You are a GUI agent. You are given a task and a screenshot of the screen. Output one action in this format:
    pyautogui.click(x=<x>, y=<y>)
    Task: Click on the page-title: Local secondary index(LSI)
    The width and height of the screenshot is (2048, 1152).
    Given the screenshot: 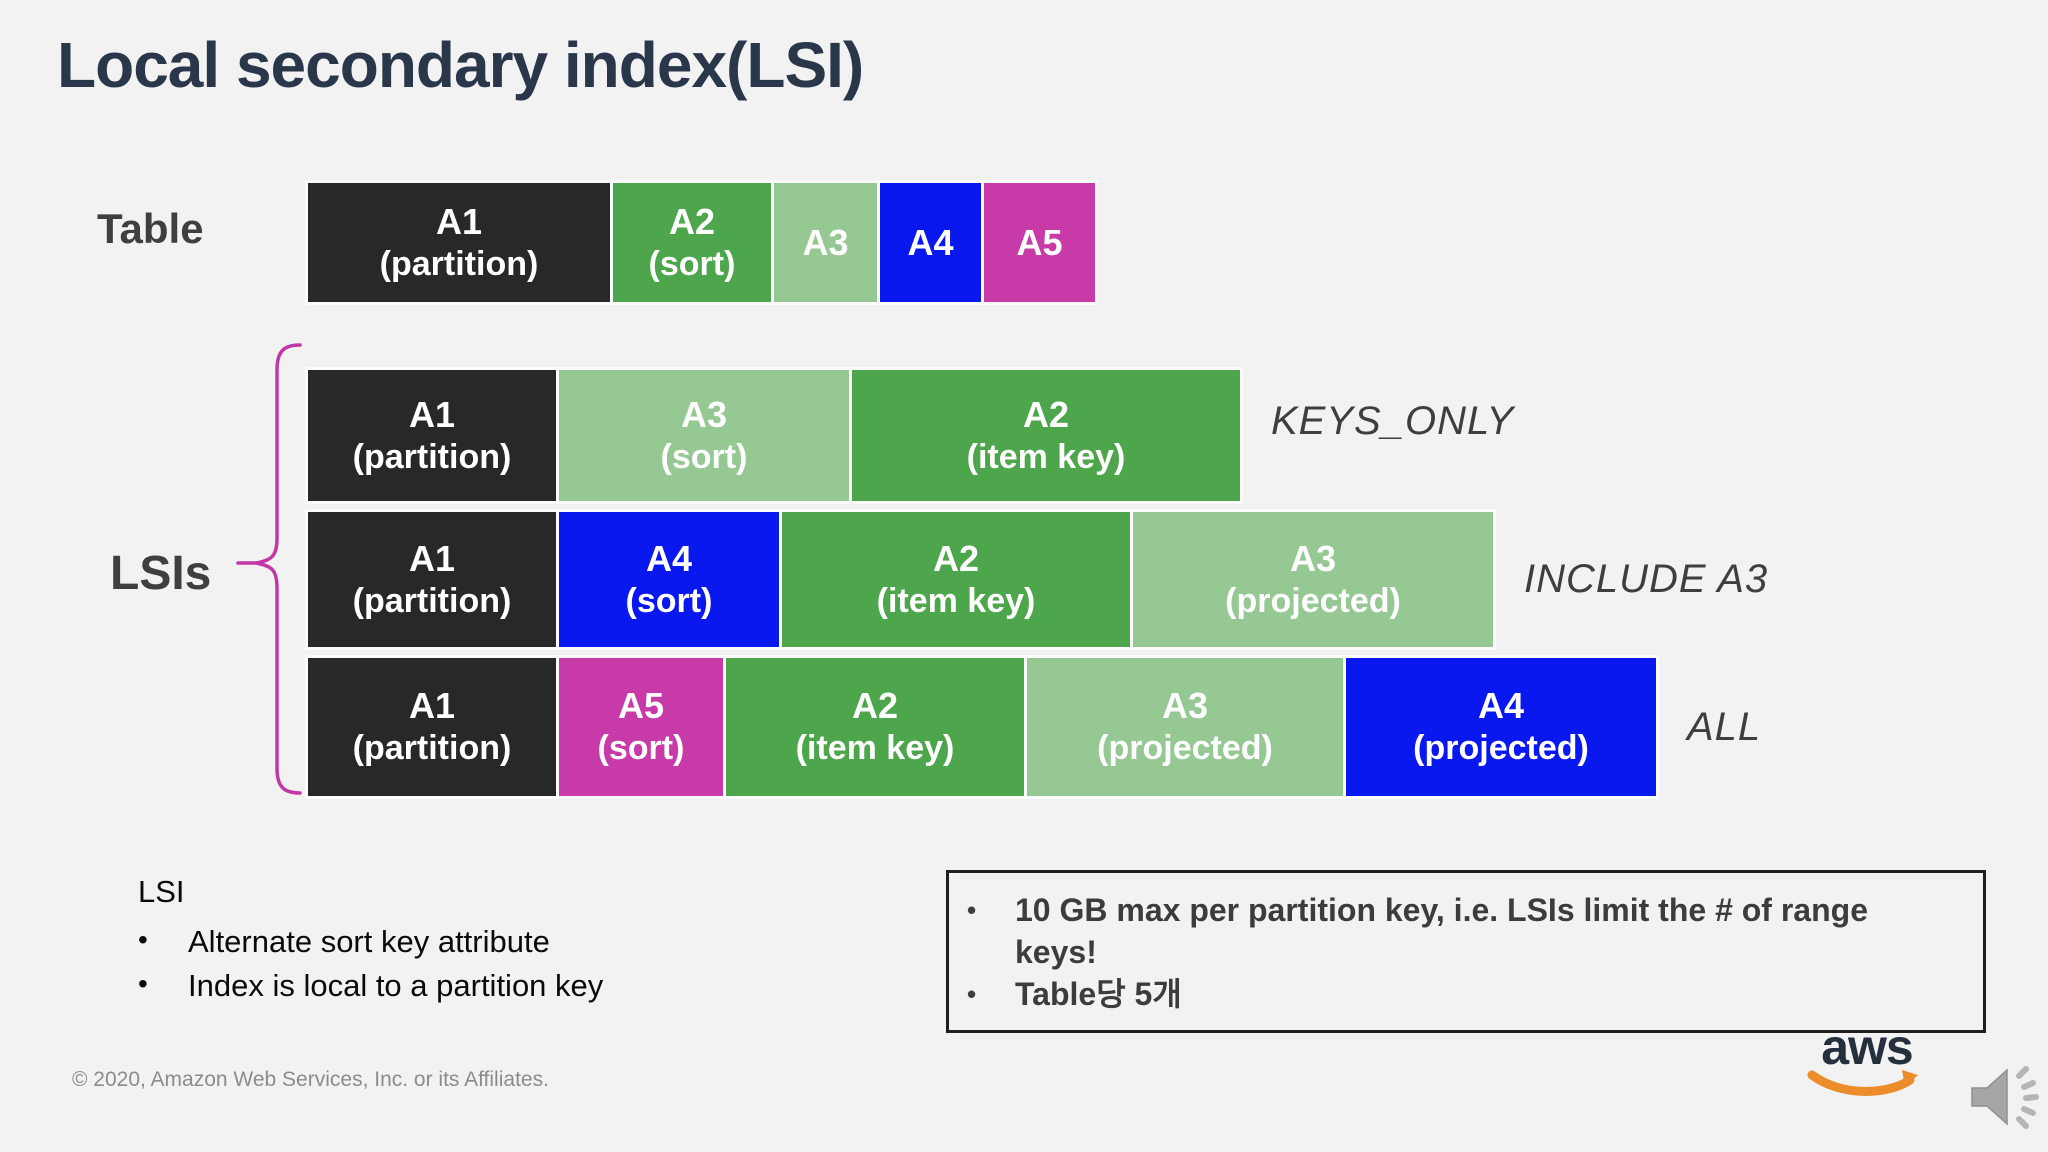 What is the action you would take?
    pyautogui.click(x=460, y=65)
    